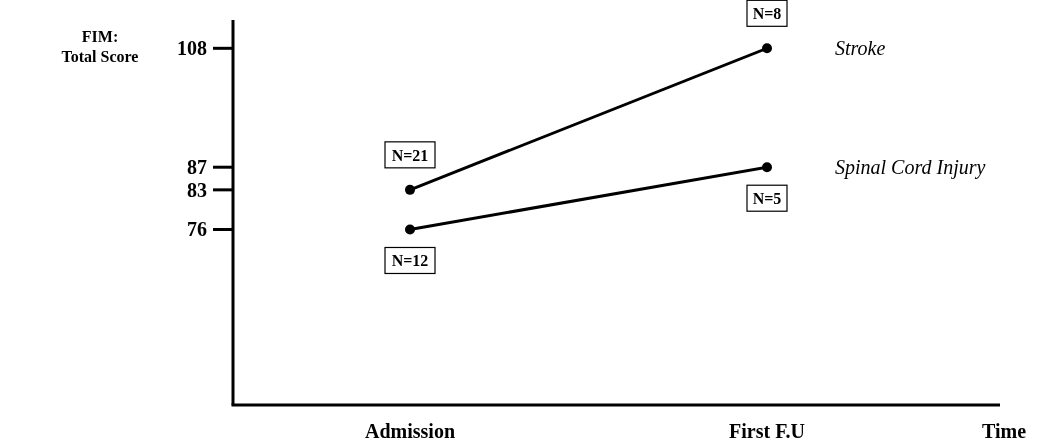 The height and width of the screenshot is (447, 1045). Describe the element at coordinates (192, 48) in the screenshot. I see `y-tick-label: 108` at that location.